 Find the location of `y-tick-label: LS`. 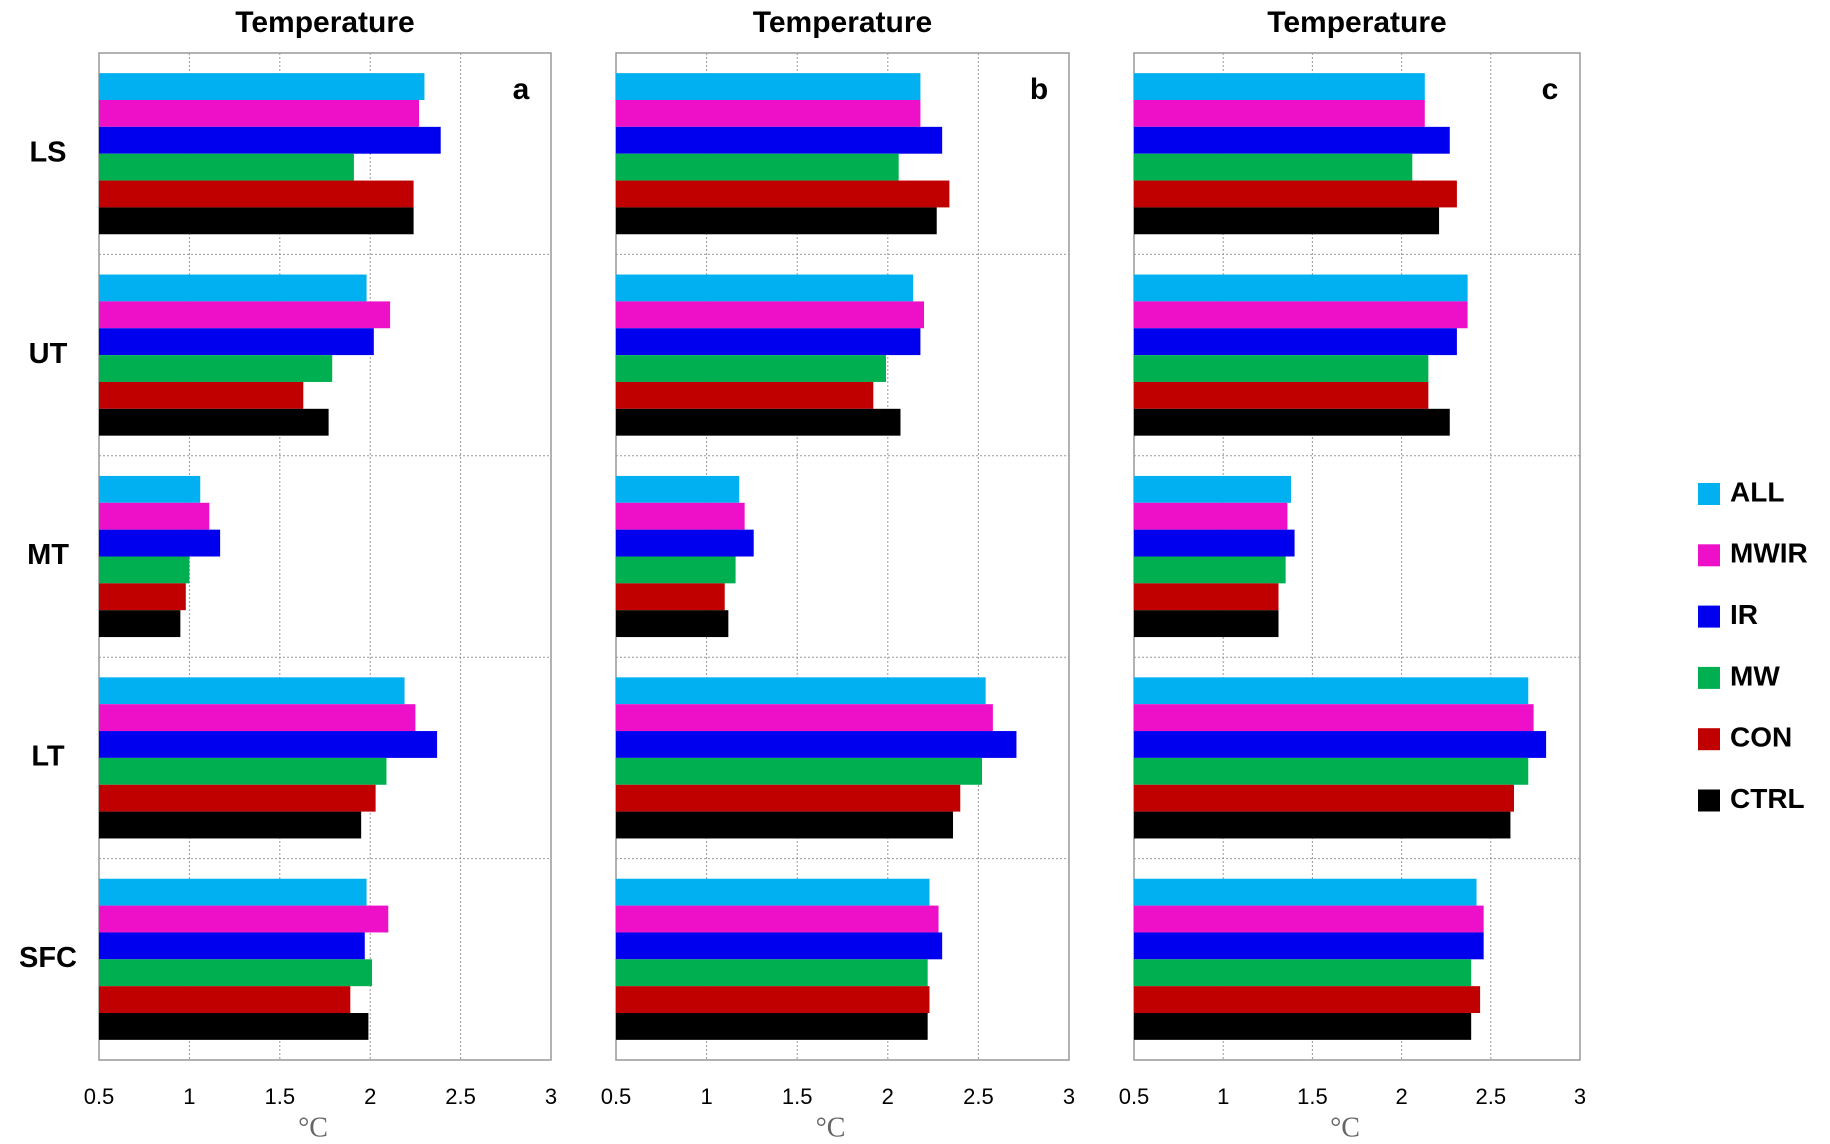

y-tick-label: LS is located at coordinates (47, 152).